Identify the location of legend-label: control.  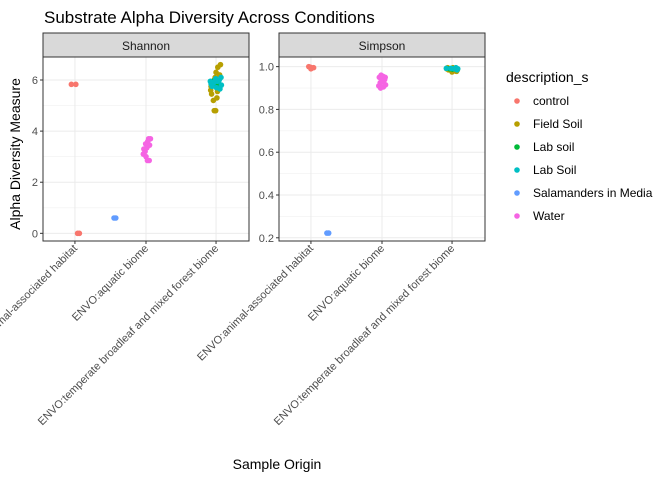
(551, 101).